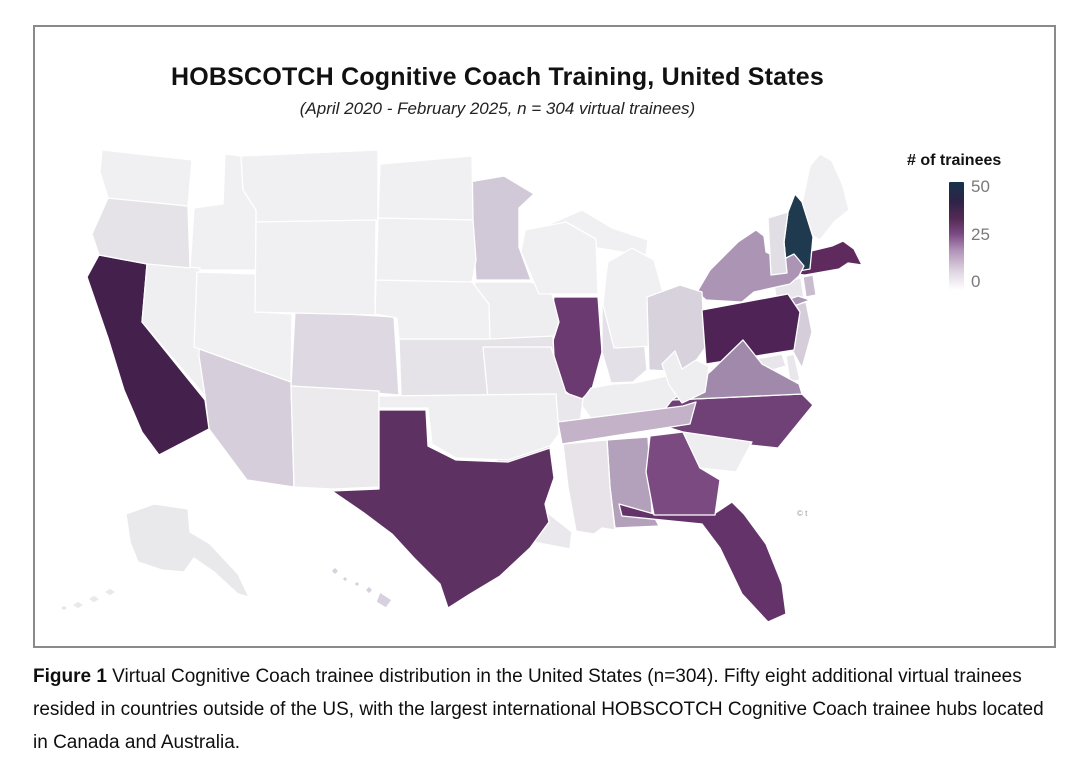 Image resolution: width=1088 pixels, height=764 pixels. I want to click on state-FL: Florida, so click(702, 562).